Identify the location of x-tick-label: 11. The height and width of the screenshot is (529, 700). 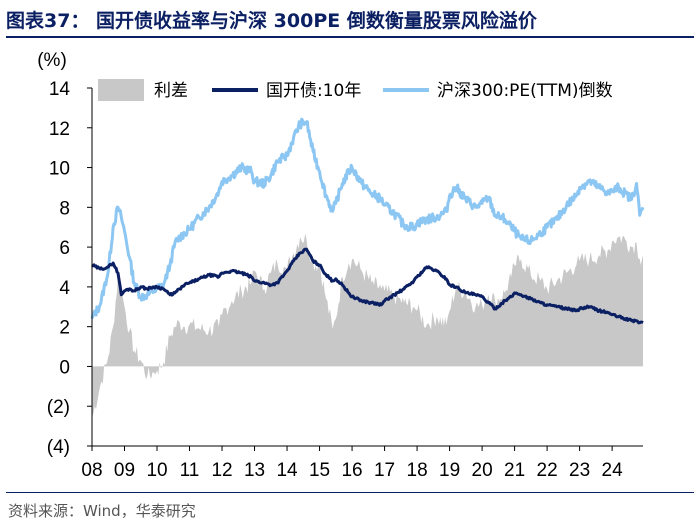
(190, 470).